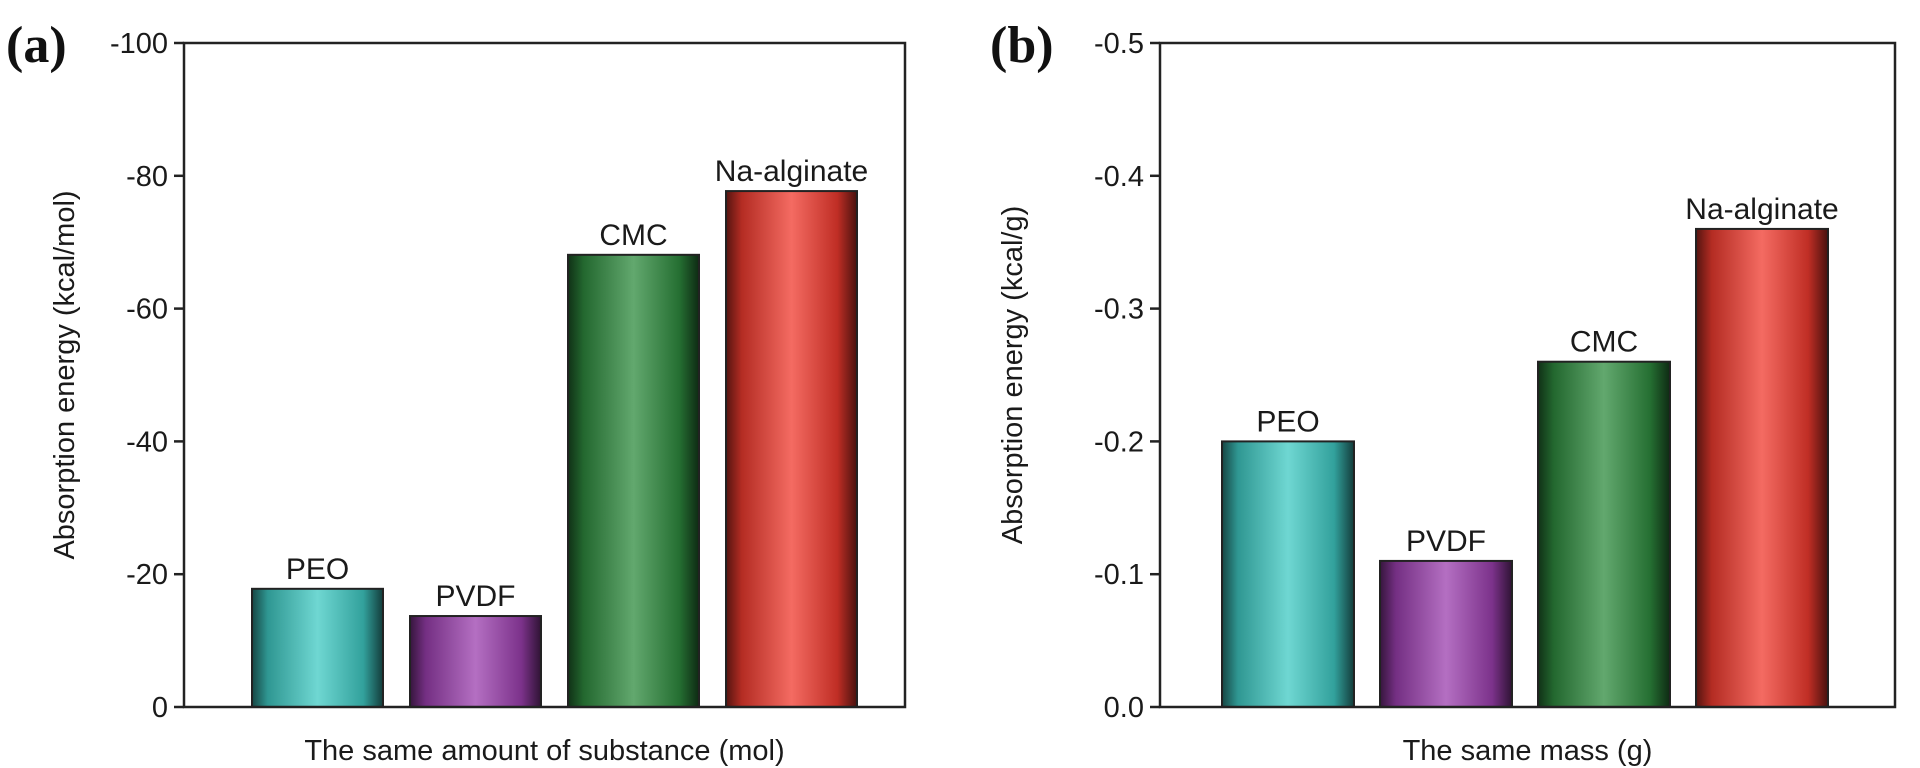 This screenshot has height=768, width=1920. I want to click on y-tick-label: -0.4, so click(1119, 177).